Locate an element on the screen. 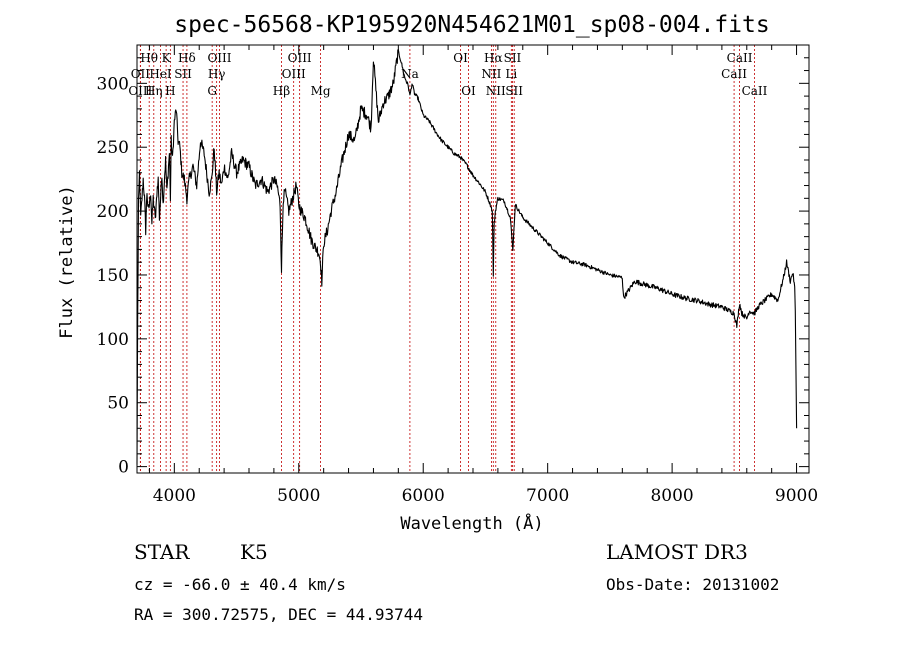 This screenshot has height=649, width=900. coordinates: RA = 300.72575, DEC = 44.93744 is located at coordinates (278, 614).